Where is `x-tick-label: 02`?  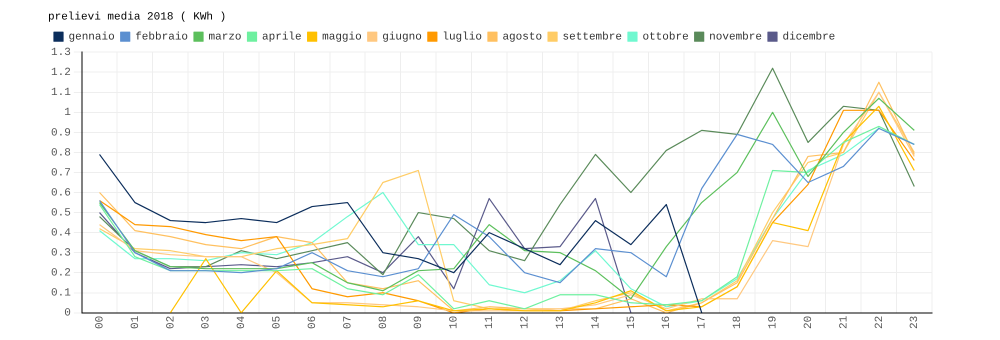
x-tick-label: 02 is located at coordinates (171, 322).